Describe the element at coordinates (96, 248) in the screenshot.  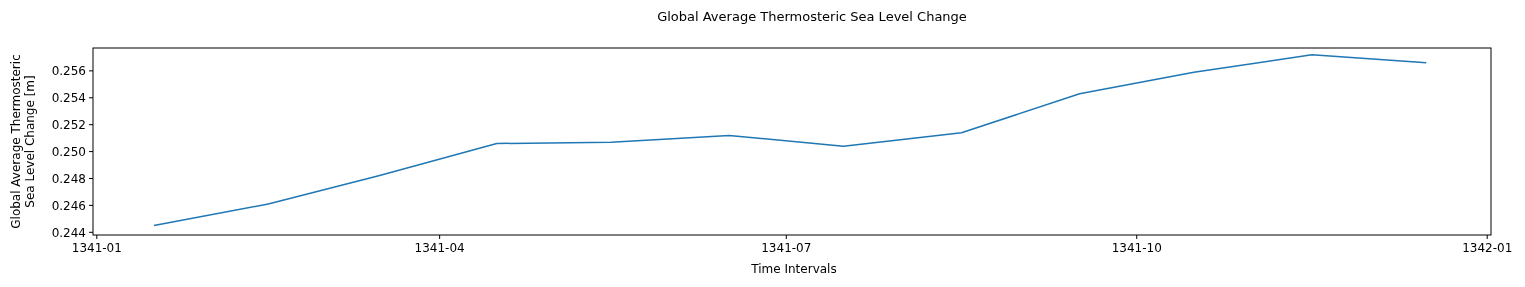
I see `x-tick-label: 1341-01` at that location.